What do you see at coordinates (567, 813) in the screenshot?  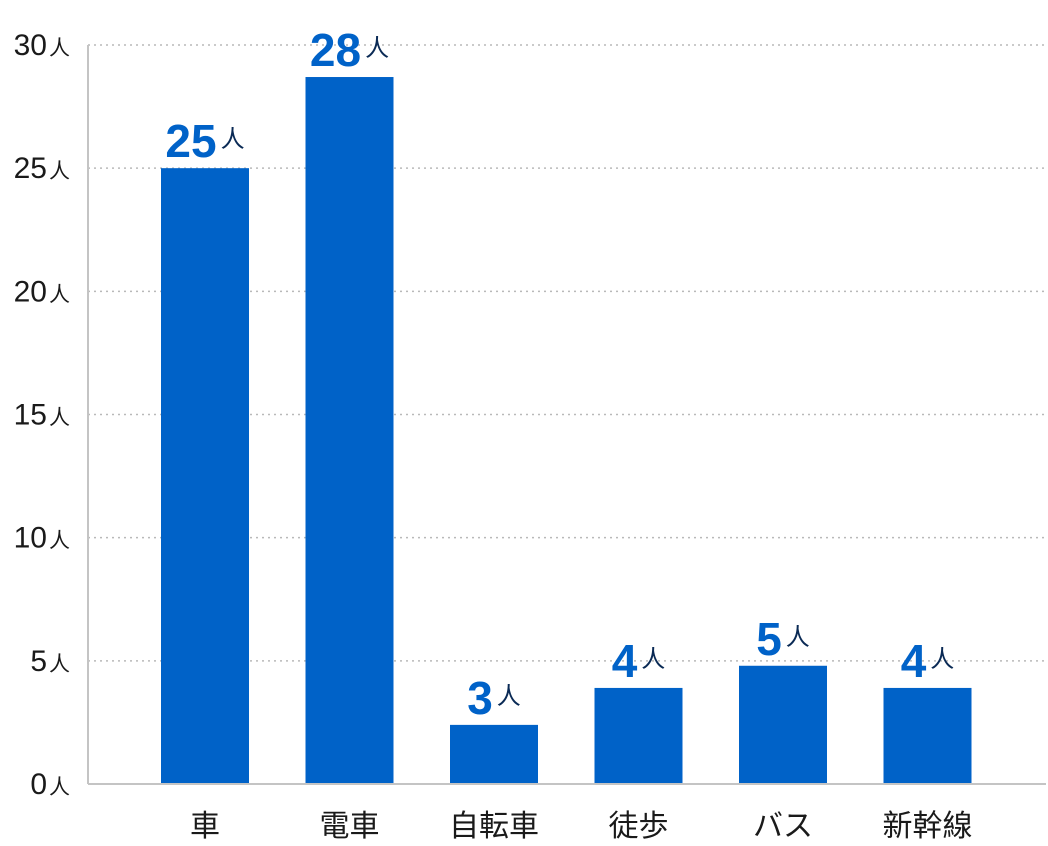 I see `x-axis: 車 電車 自転車 徒歩 バス 新幹線` at bounding box center [567, 813].